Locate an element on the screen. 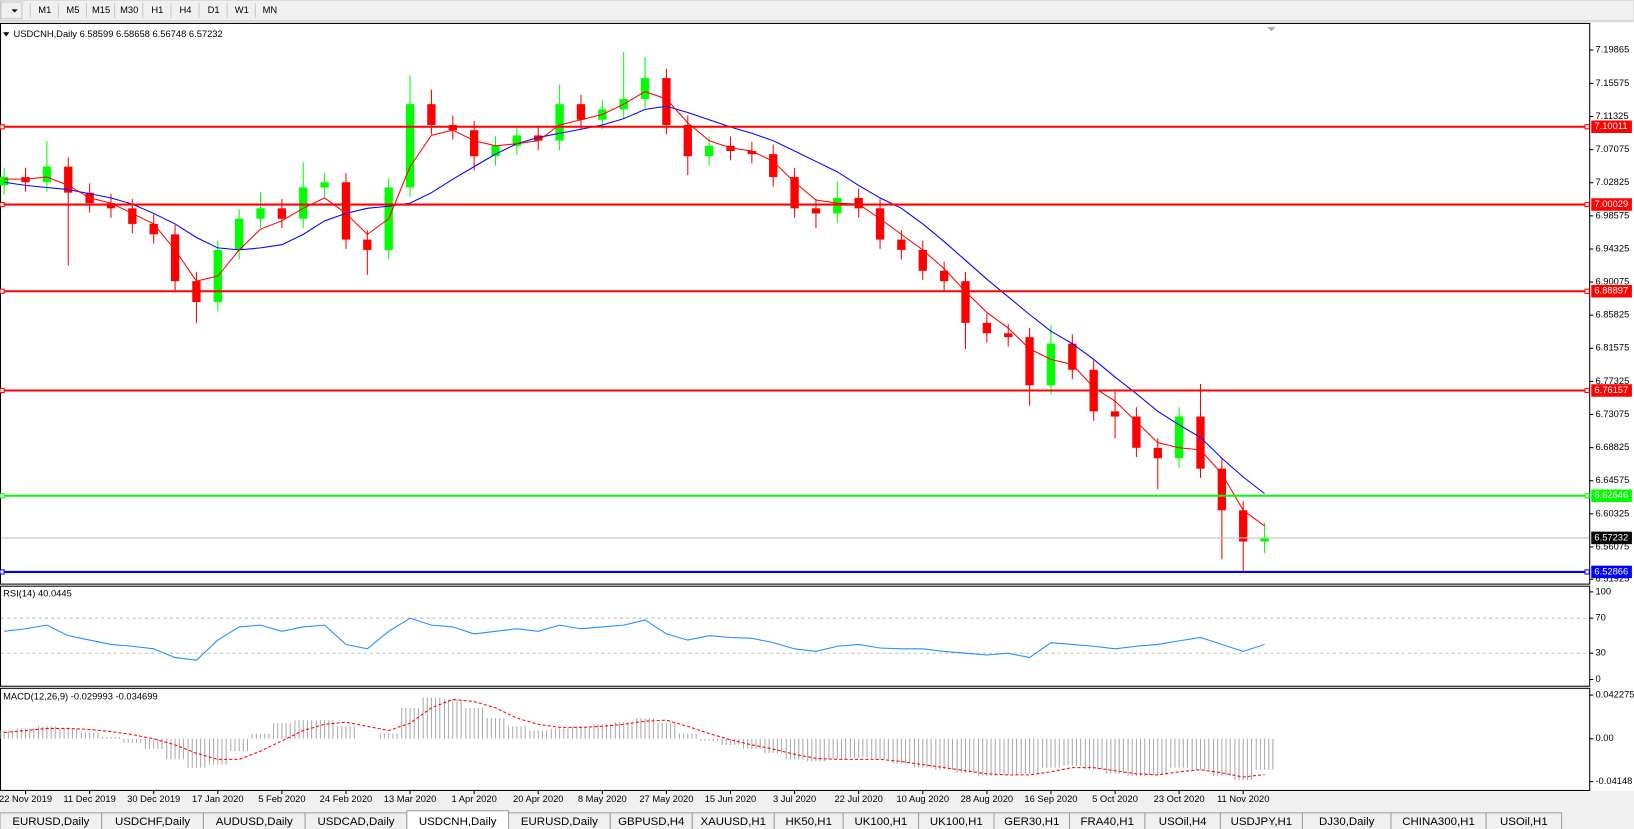 The width and height of the screenshot is (1634, 829). chart-tab-label: AUDUSD,Daily is located at coordinates (254, 822).